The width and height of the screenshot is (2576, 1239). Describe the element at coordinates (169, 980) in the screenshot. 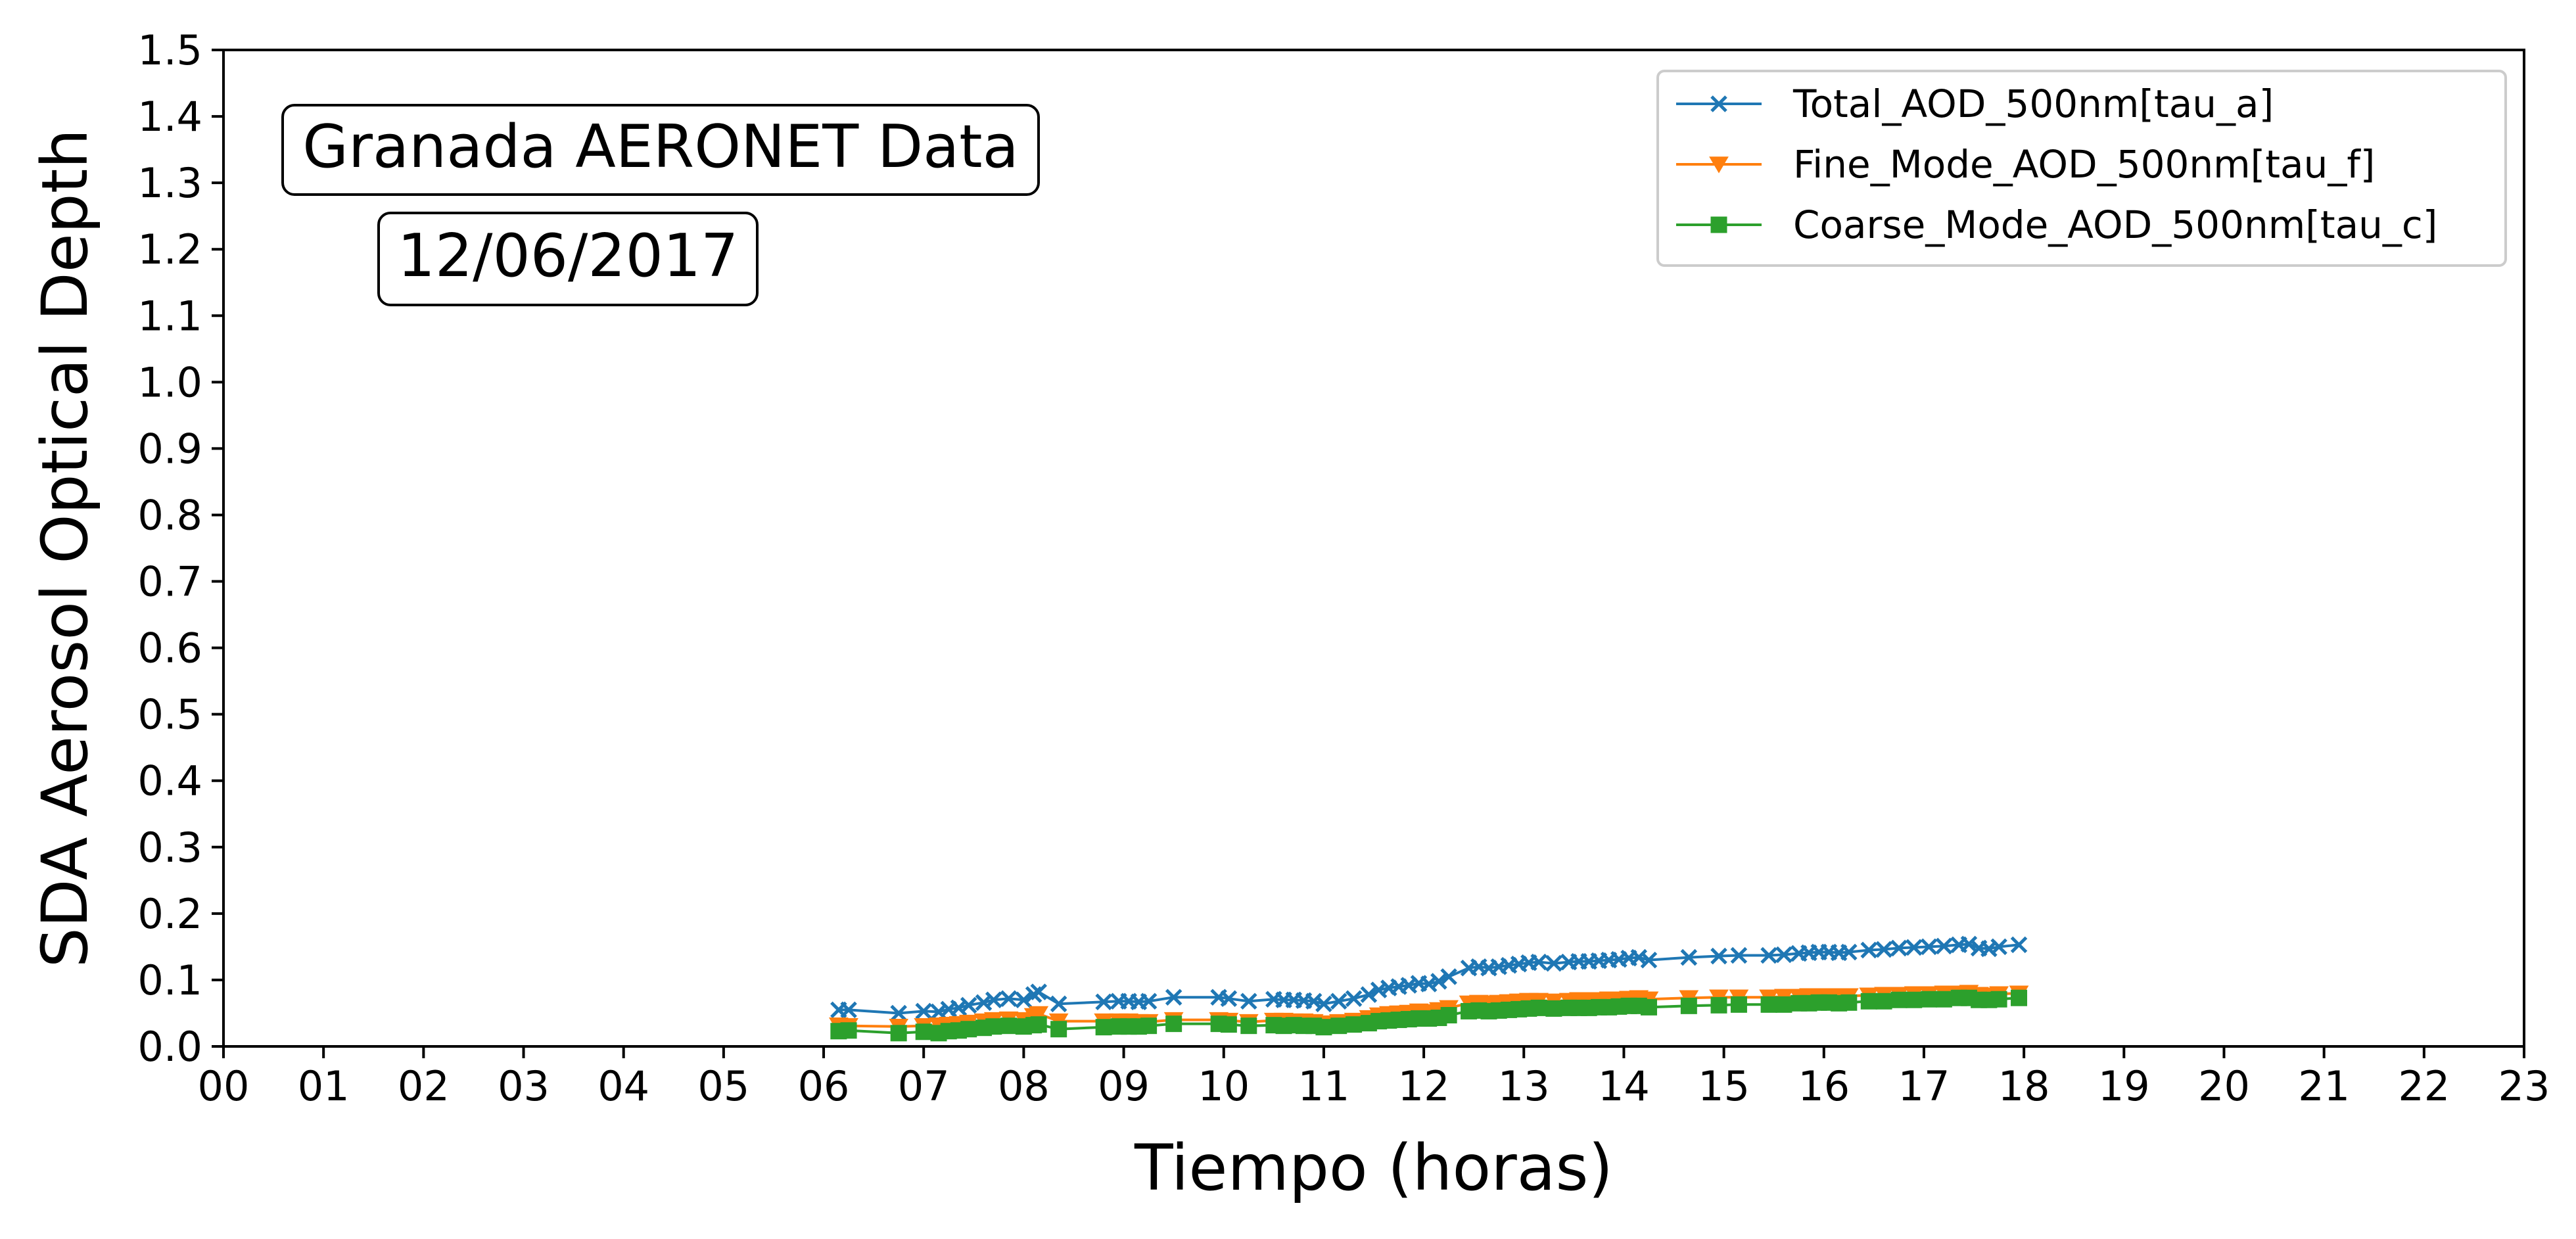

I see `y-tick-label: 0.1` at that location.